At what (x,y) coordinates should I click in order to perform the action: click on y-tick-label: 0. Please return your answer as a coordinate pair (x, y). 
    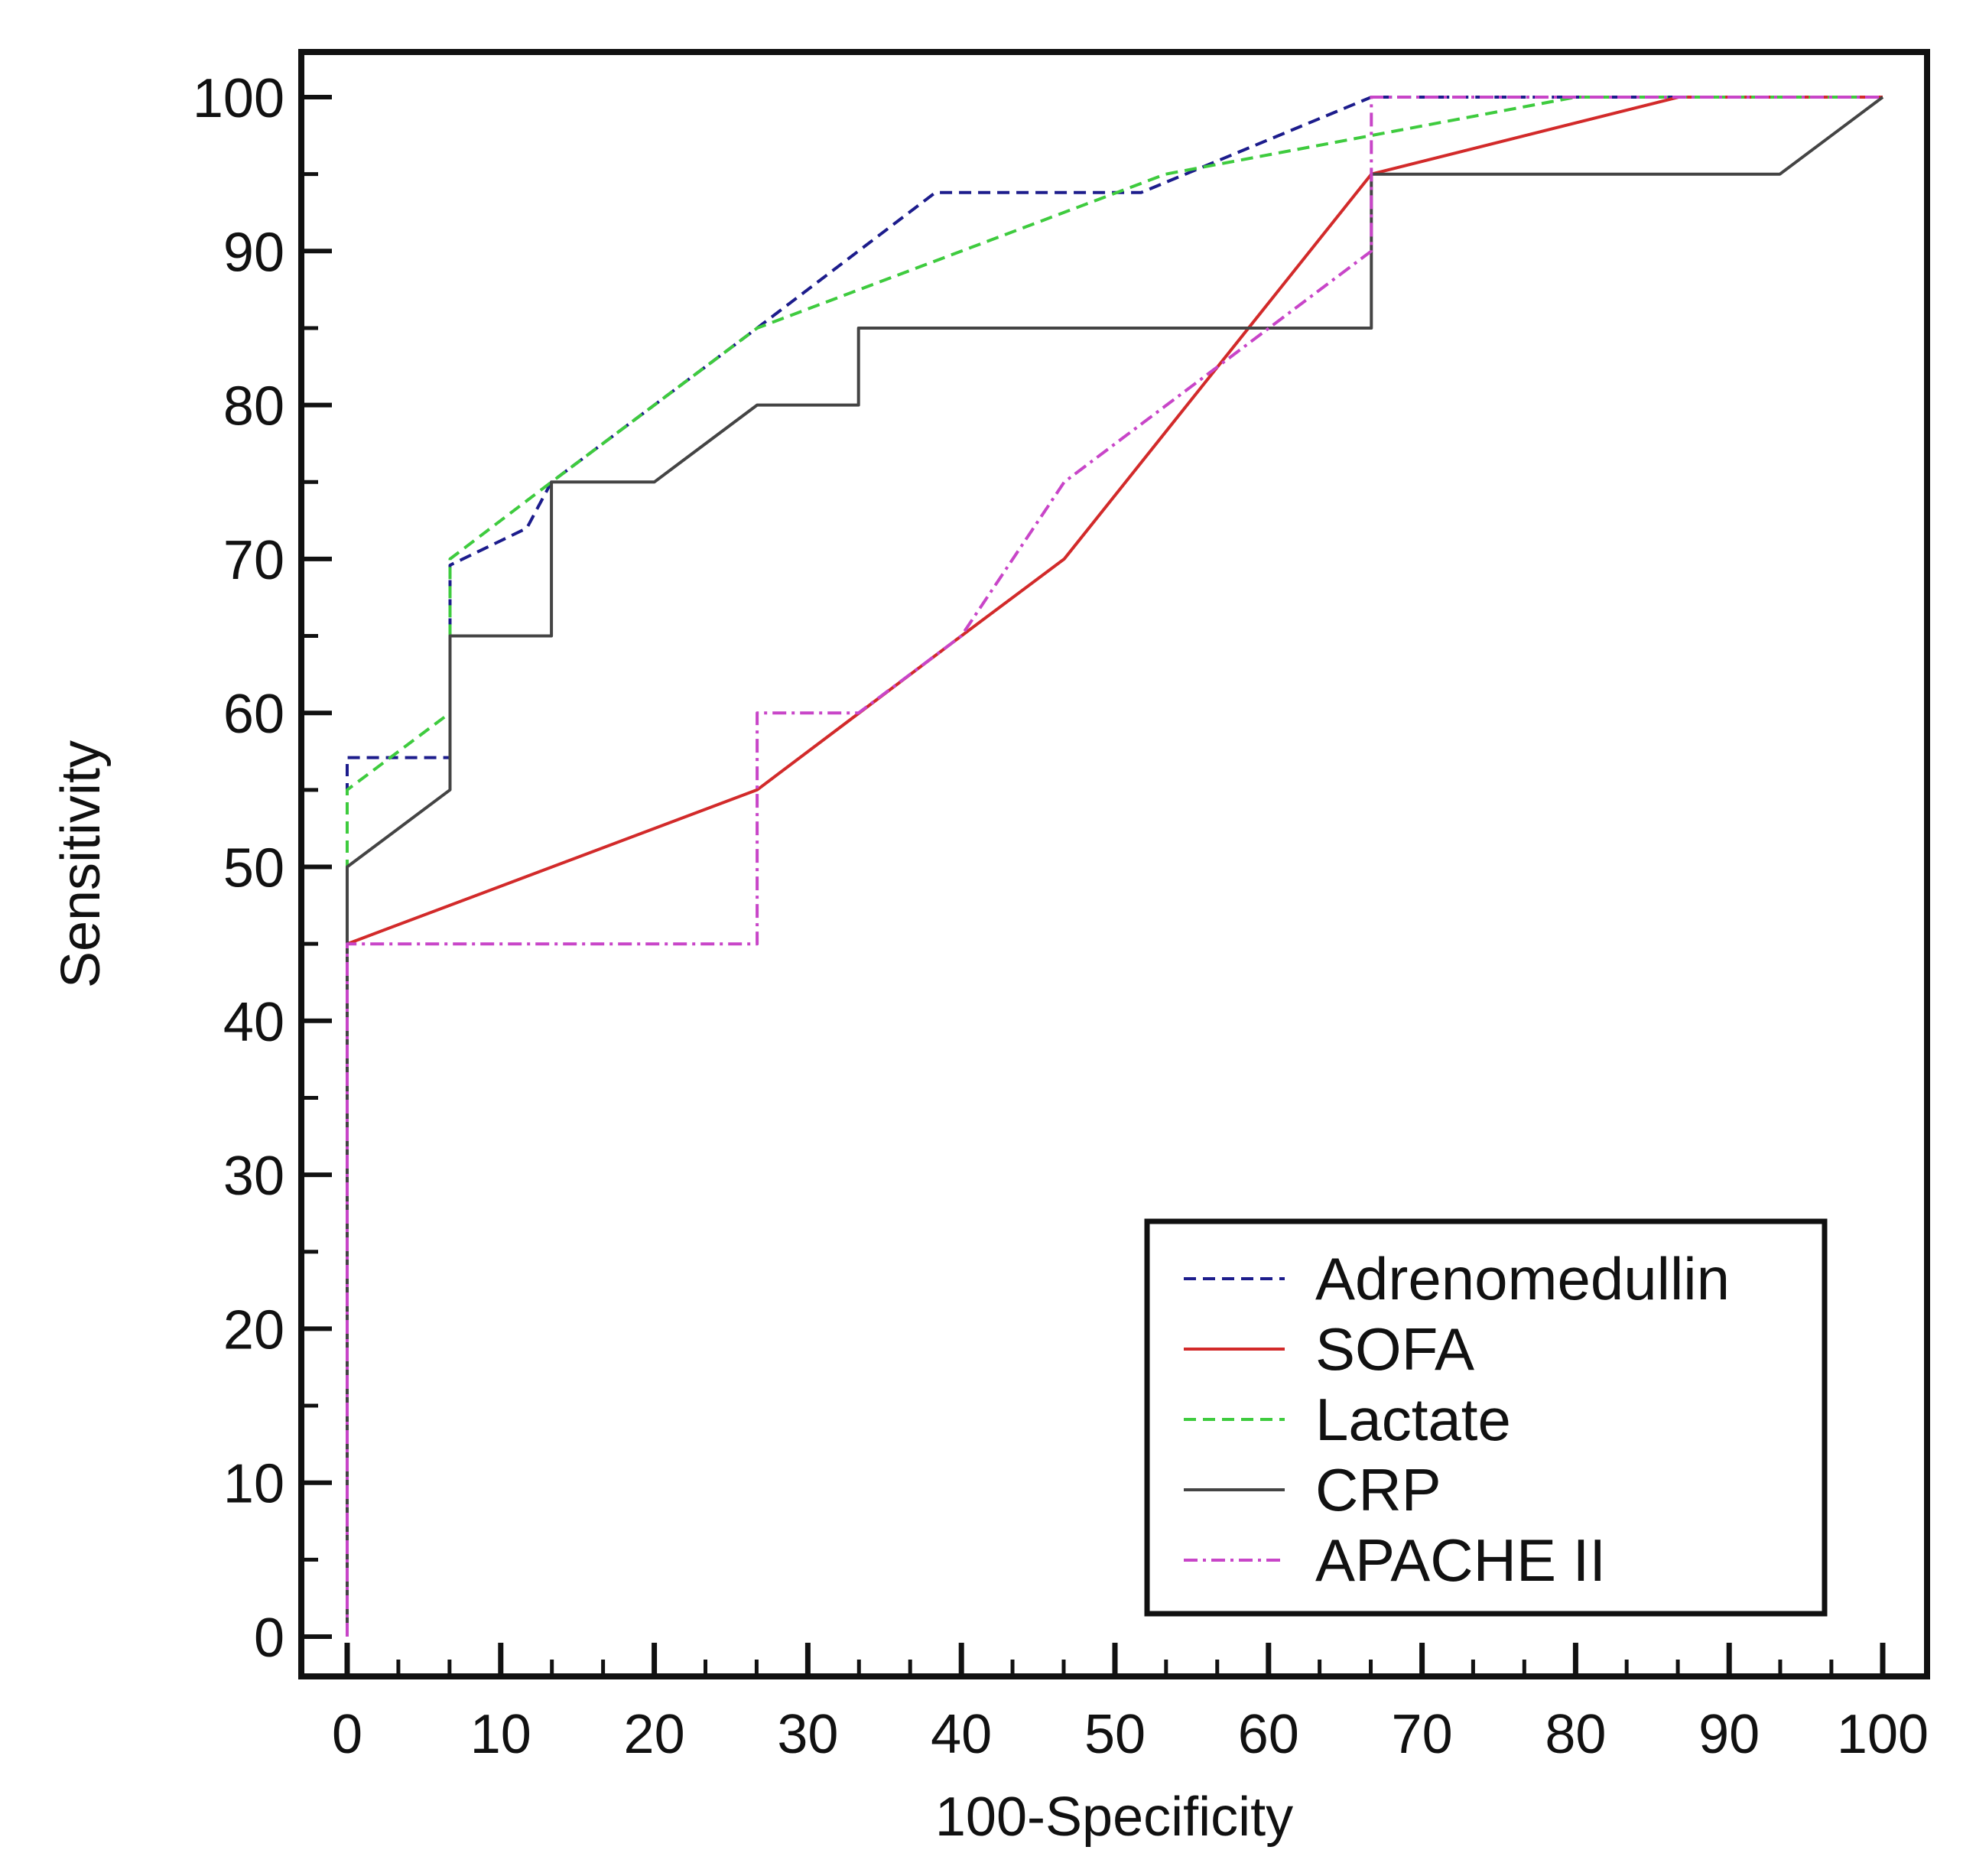
    Looking at the image, I should click on (269, 1638).